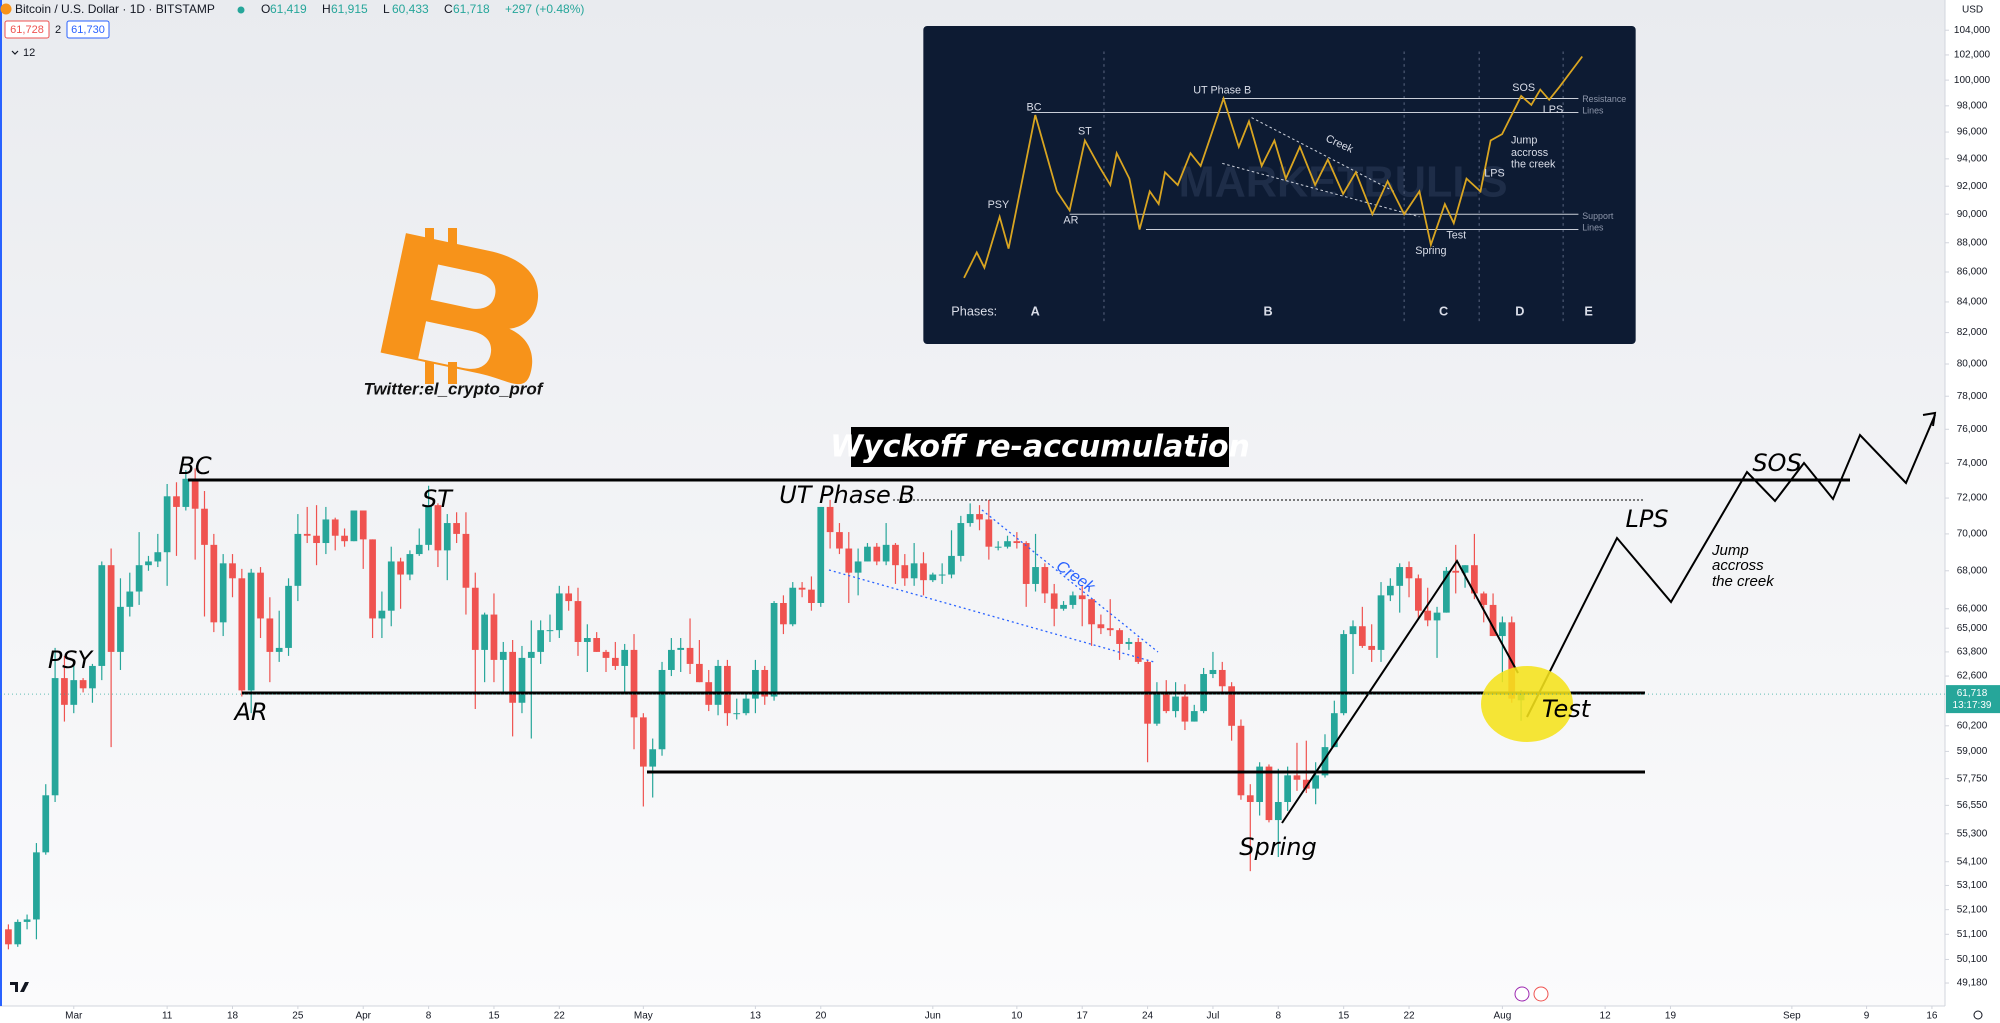  Describe the element at coordinates (1604, 99) in the screenshot. I see `inset-label: Resistance` at that location.